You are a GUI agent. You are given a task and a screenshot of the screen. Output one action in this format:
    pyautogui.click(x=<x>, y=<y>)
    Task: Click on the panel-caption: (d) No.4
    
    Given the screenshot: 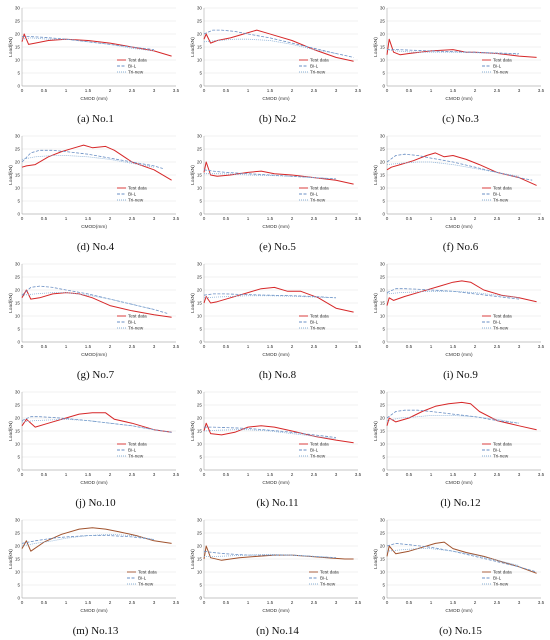 What is the action you would take?
    pyautogui.click(x=95, y=247)
    